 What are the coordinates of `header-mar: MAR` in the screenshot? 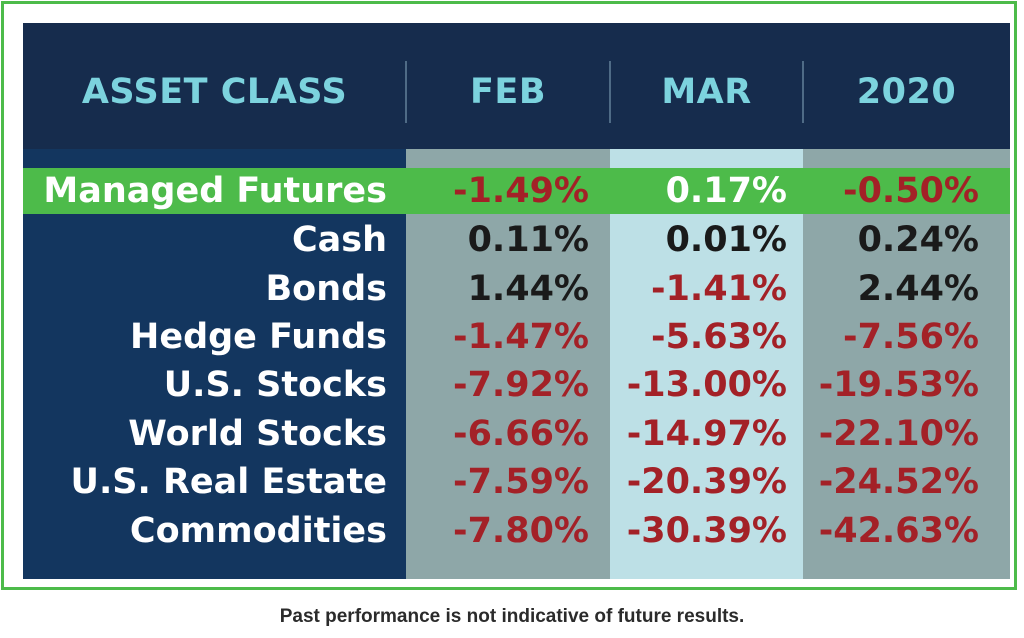 It's located at (706, 92).